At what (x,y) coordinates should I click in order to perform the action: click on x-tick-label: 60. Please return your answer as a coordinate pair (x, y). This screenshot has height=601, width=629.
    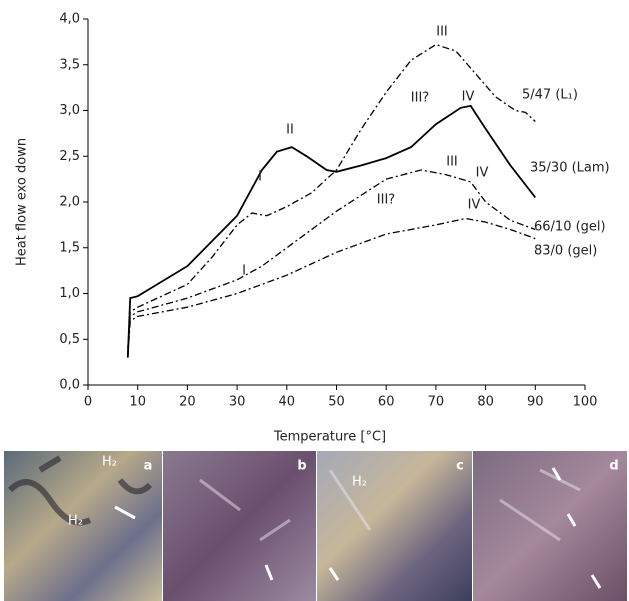
    Looking at the image, I should click on (386, 402).